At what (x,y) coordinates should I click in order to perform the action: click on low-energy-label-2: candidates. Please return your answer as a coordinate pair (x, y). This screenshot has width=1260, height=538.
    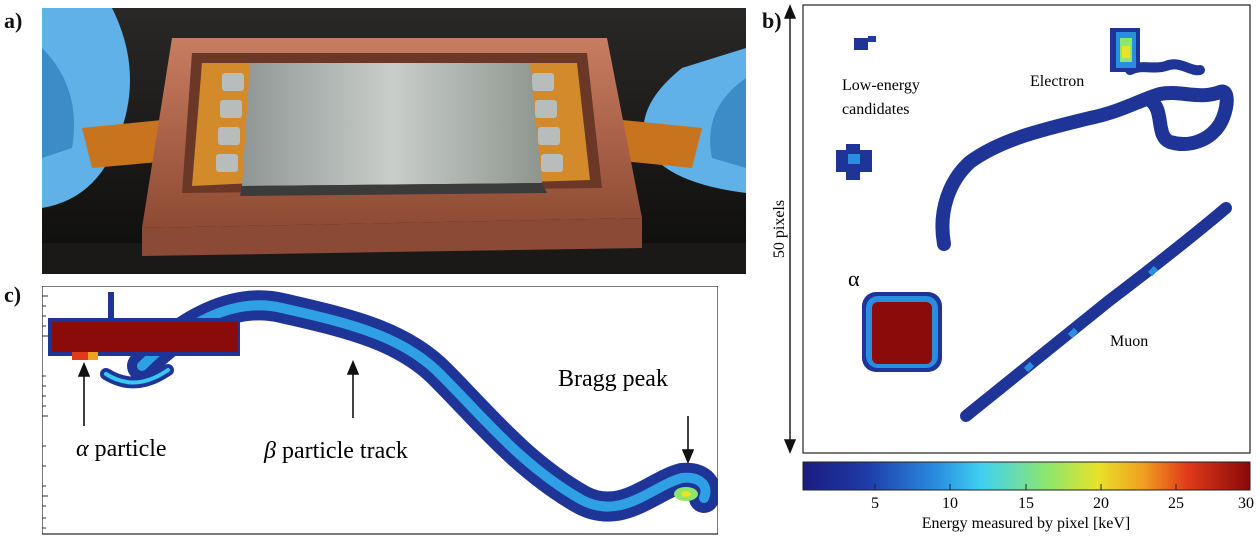
    Looking at the image, I should click on (876, 109).